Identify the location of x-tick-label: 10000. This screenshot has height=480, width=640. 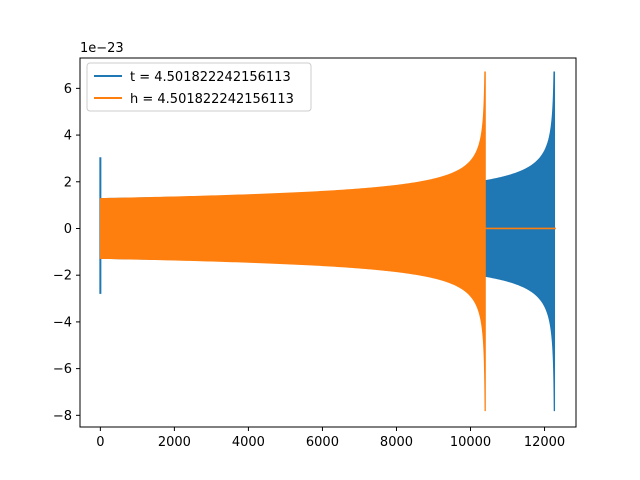
(470, 442).